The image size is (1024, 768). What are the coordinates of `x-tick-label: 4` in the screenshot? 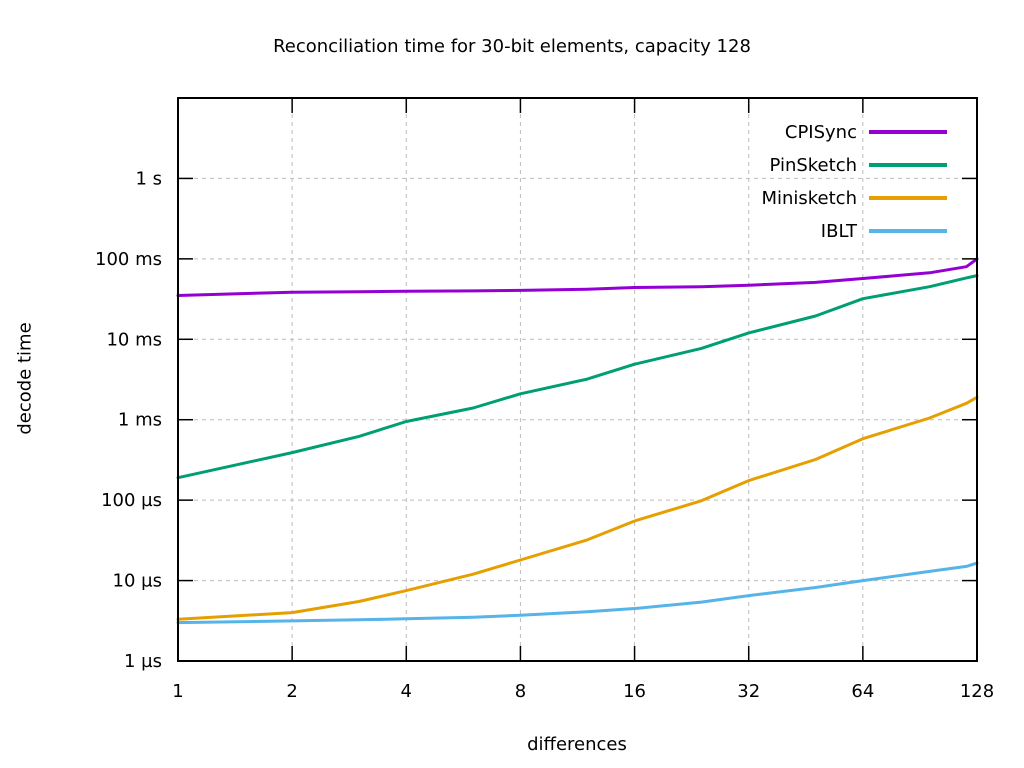 It's located at (406, 691).